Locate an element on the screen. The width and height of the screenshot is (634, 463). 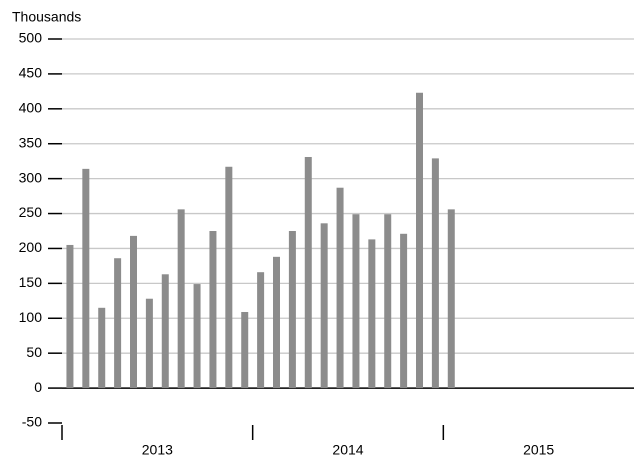
y-tick-label: 400 is located at coordinates (31, 108).